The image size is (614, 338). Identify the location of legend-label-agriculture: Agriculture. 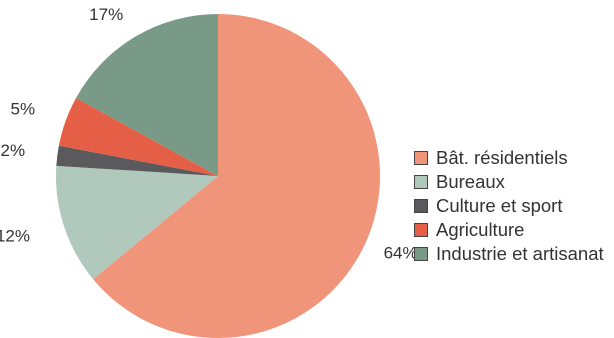
(480, 229).